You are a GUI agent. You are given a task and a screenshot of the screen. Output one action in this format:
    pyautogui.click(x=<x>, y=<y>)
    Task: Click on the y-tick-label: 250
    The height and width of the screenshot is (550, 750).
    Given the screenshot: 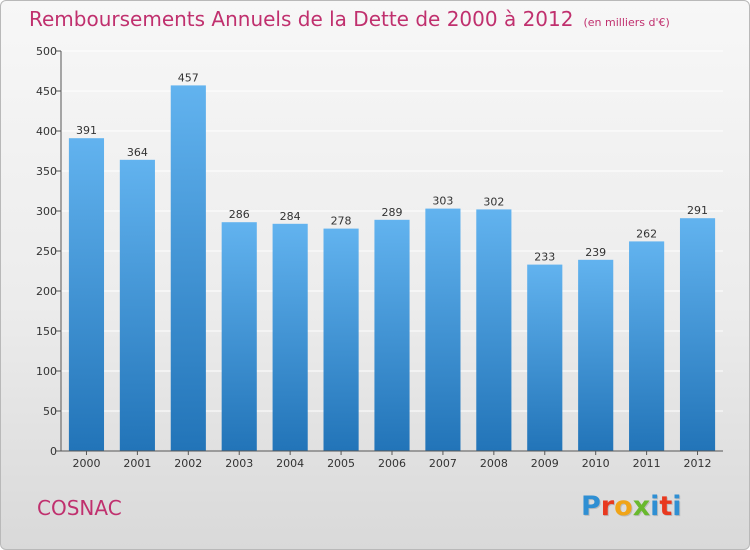 What is the action you would take?
    pyautogui.click(x=46, y=251)
    